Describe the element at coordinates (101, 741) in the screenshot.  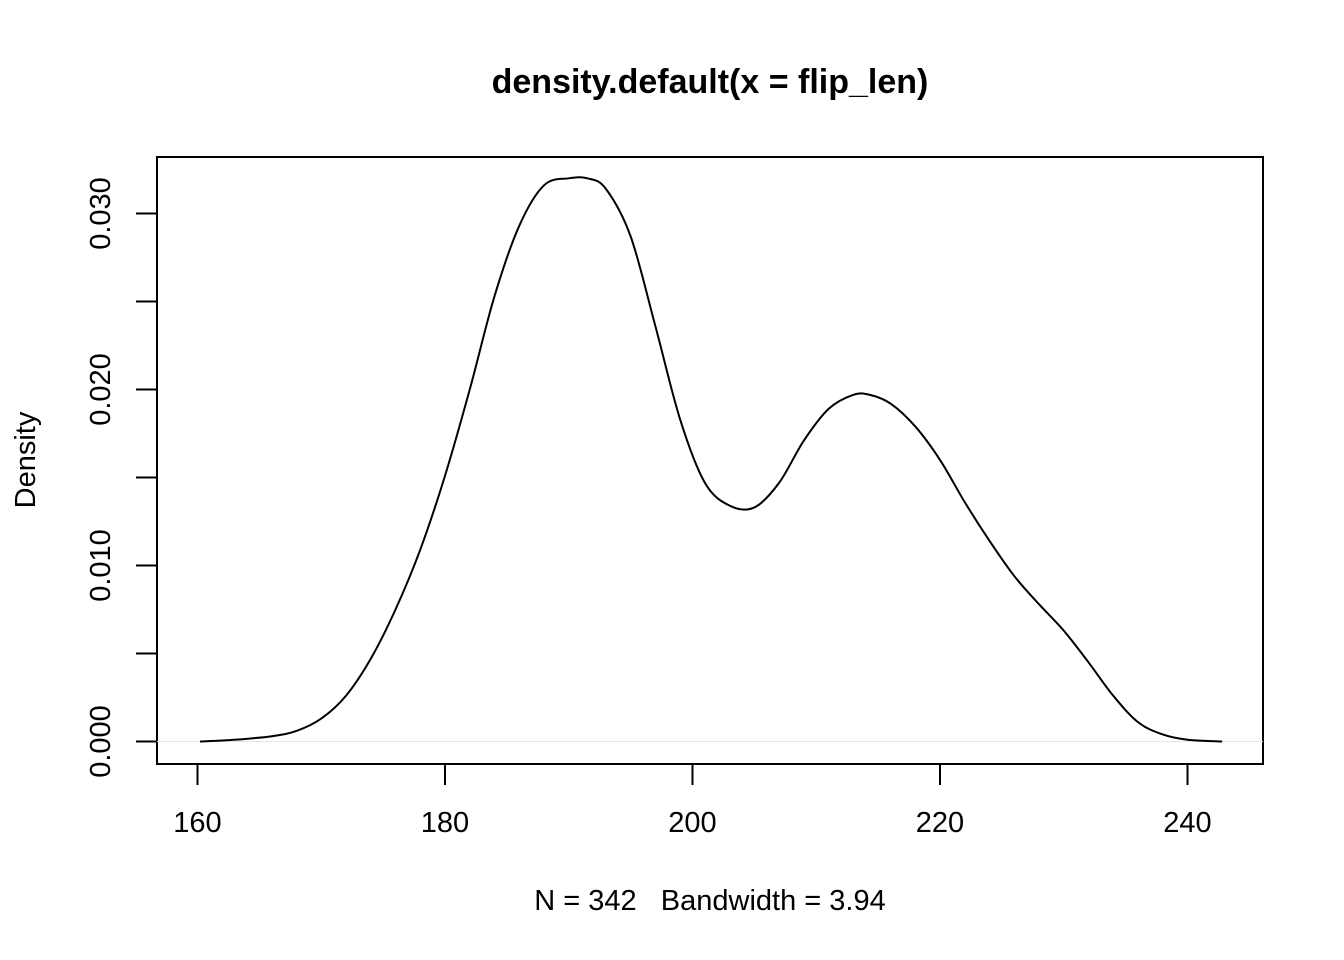
I see `y-tick-label: 0.000` at that location.